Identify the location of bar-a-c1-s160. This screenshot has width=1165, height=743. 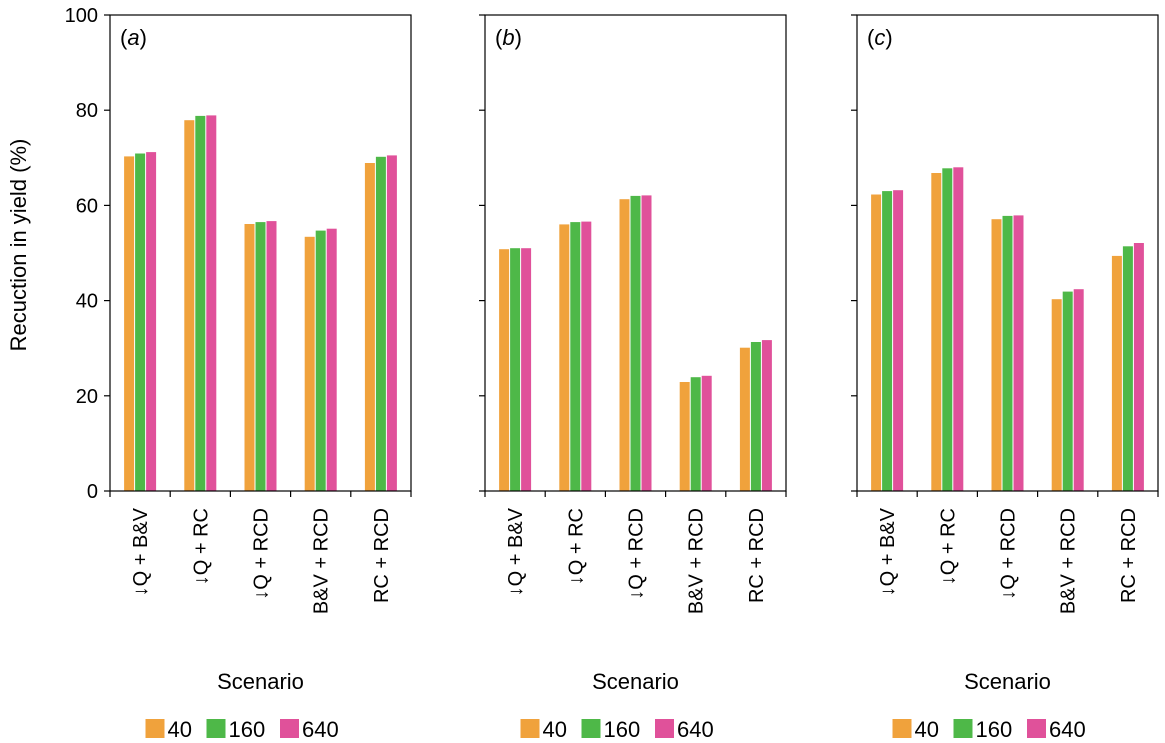
(200, 303).